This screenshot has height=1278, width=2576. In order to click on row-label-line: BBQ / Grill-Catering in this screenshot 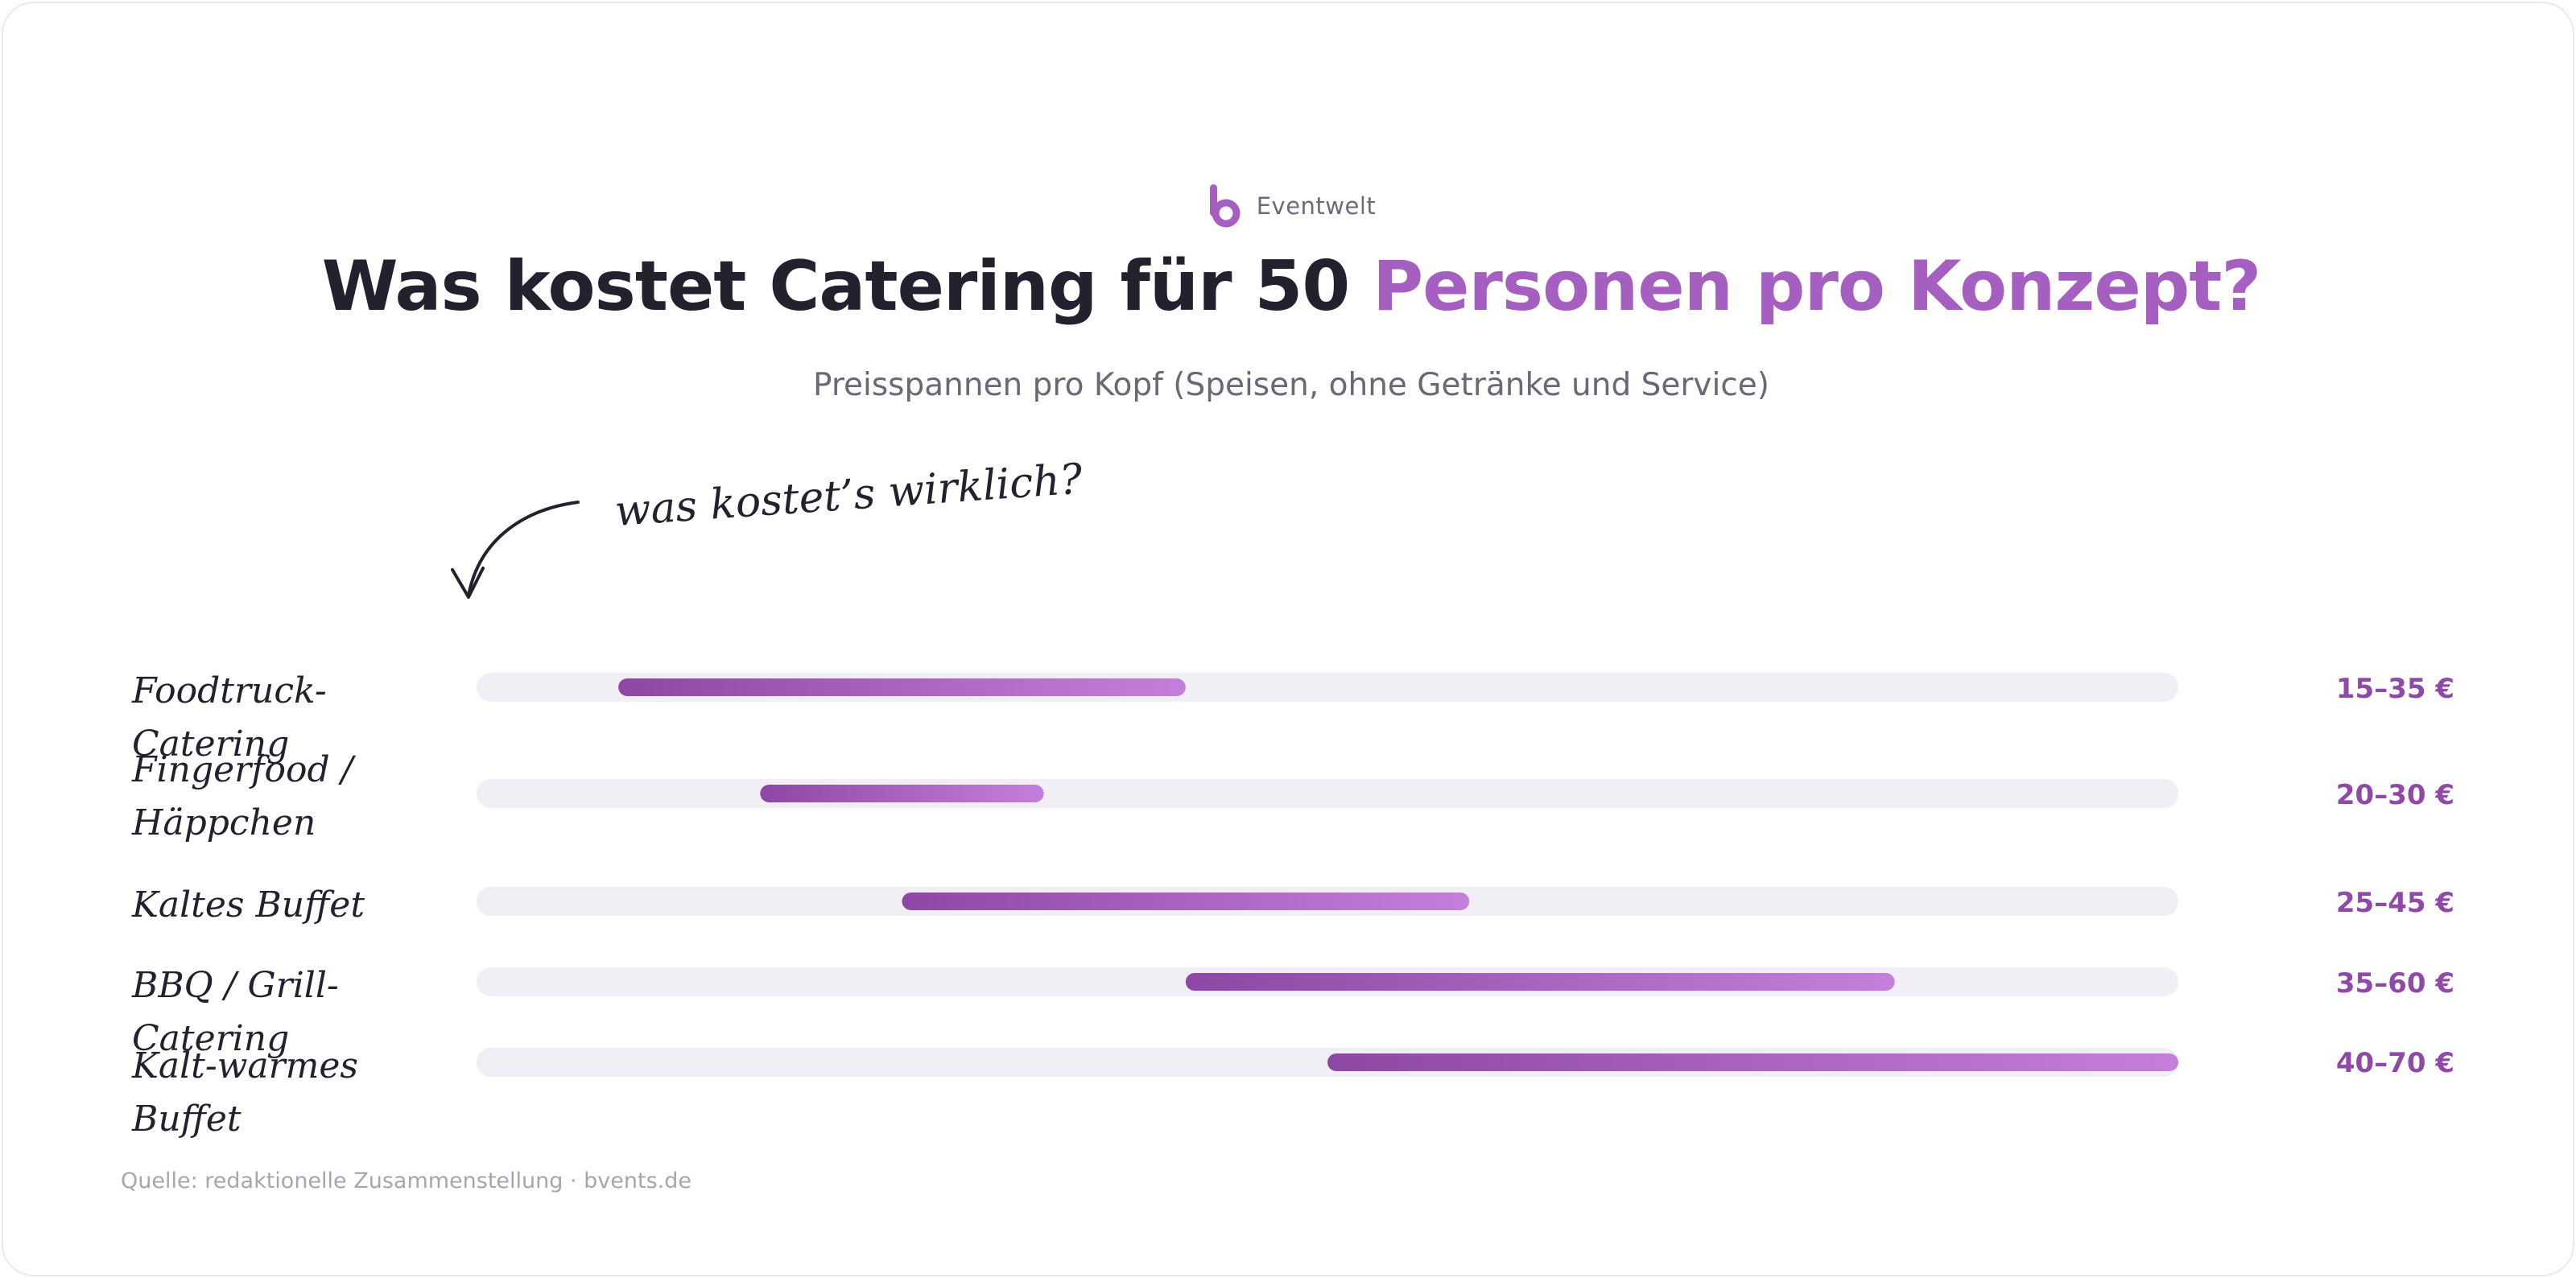, I will do `click(235, 1012)`.